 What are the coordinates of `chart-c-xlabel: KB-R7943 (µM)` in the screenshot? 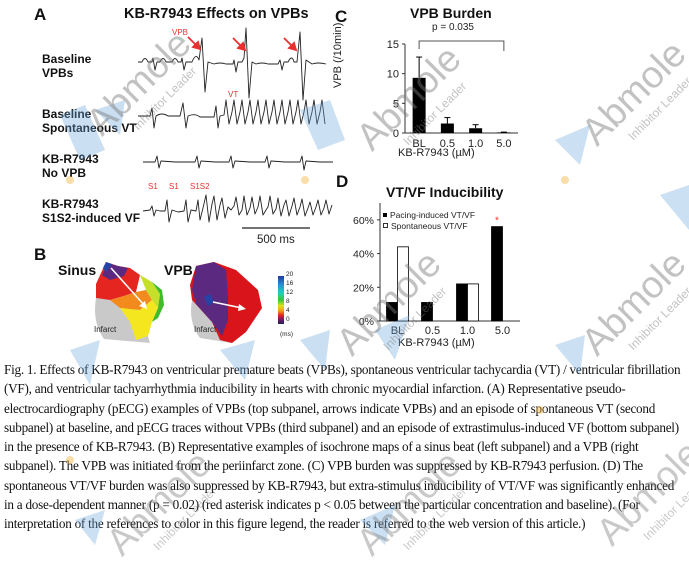 It's located at (436, 153).